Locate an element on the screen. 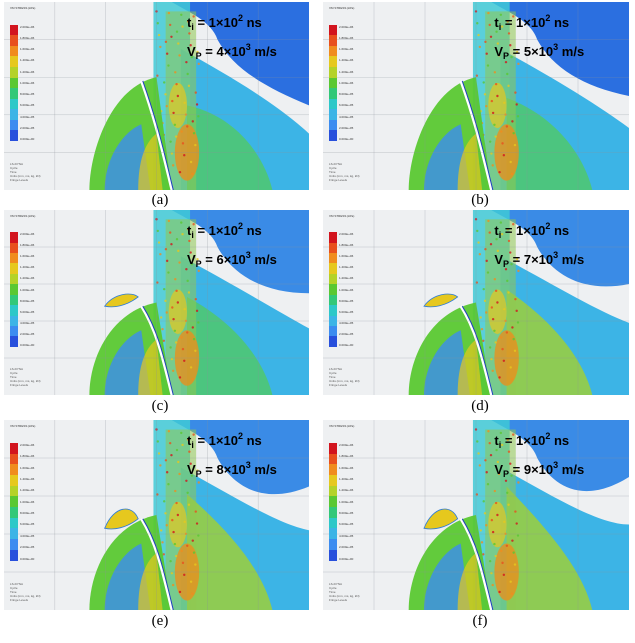 This screenshot has height=643, width=635. stress-contour-field is located at coordinates (476, 515).